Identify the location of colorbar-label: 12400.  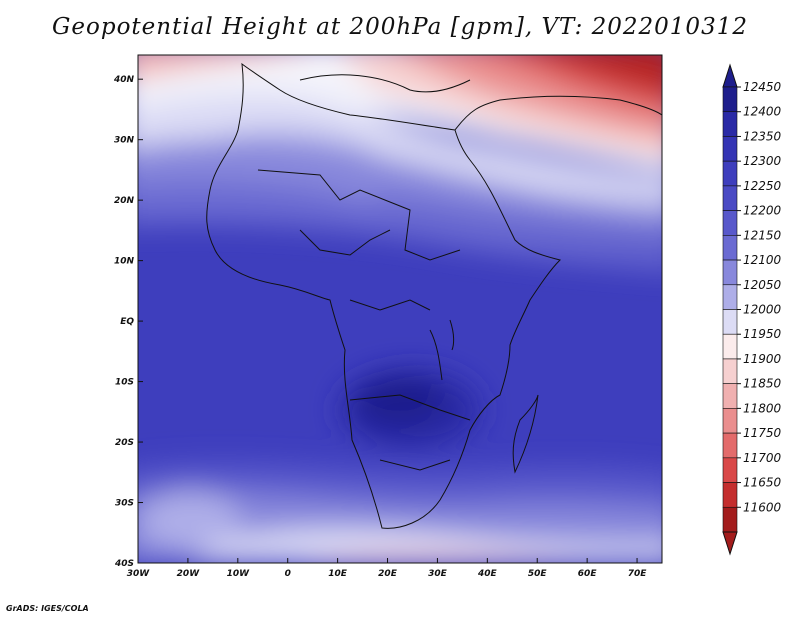
(762, 112).